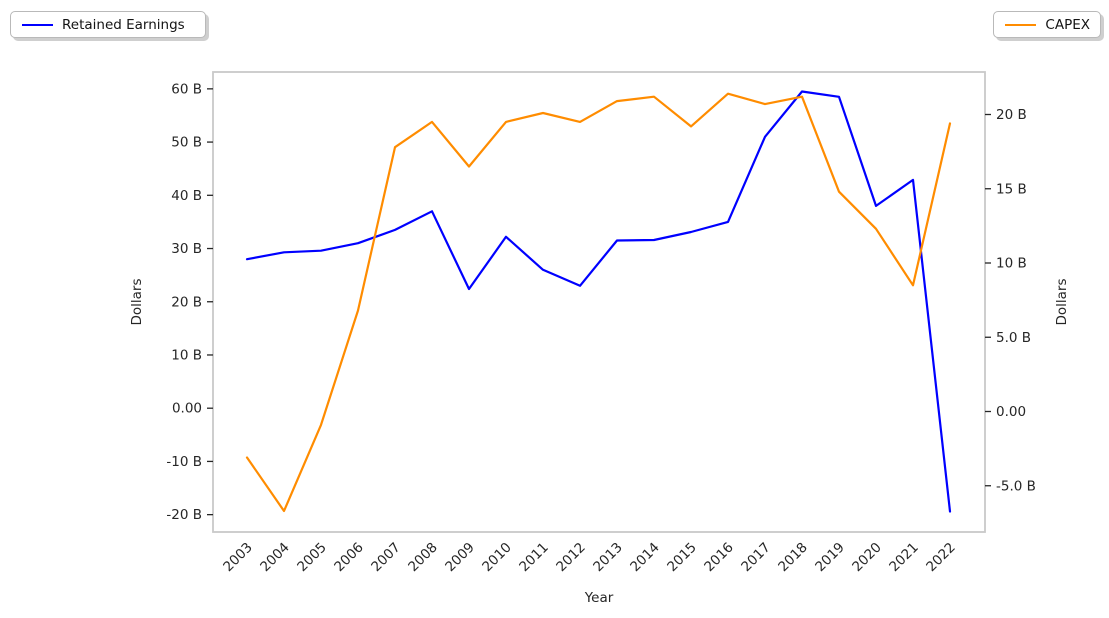 This screenshot has width=1109, height=618. Describe the element at coordinates (719, 558) in the screenshot. I see `x-tick-label: 2016` at that location.